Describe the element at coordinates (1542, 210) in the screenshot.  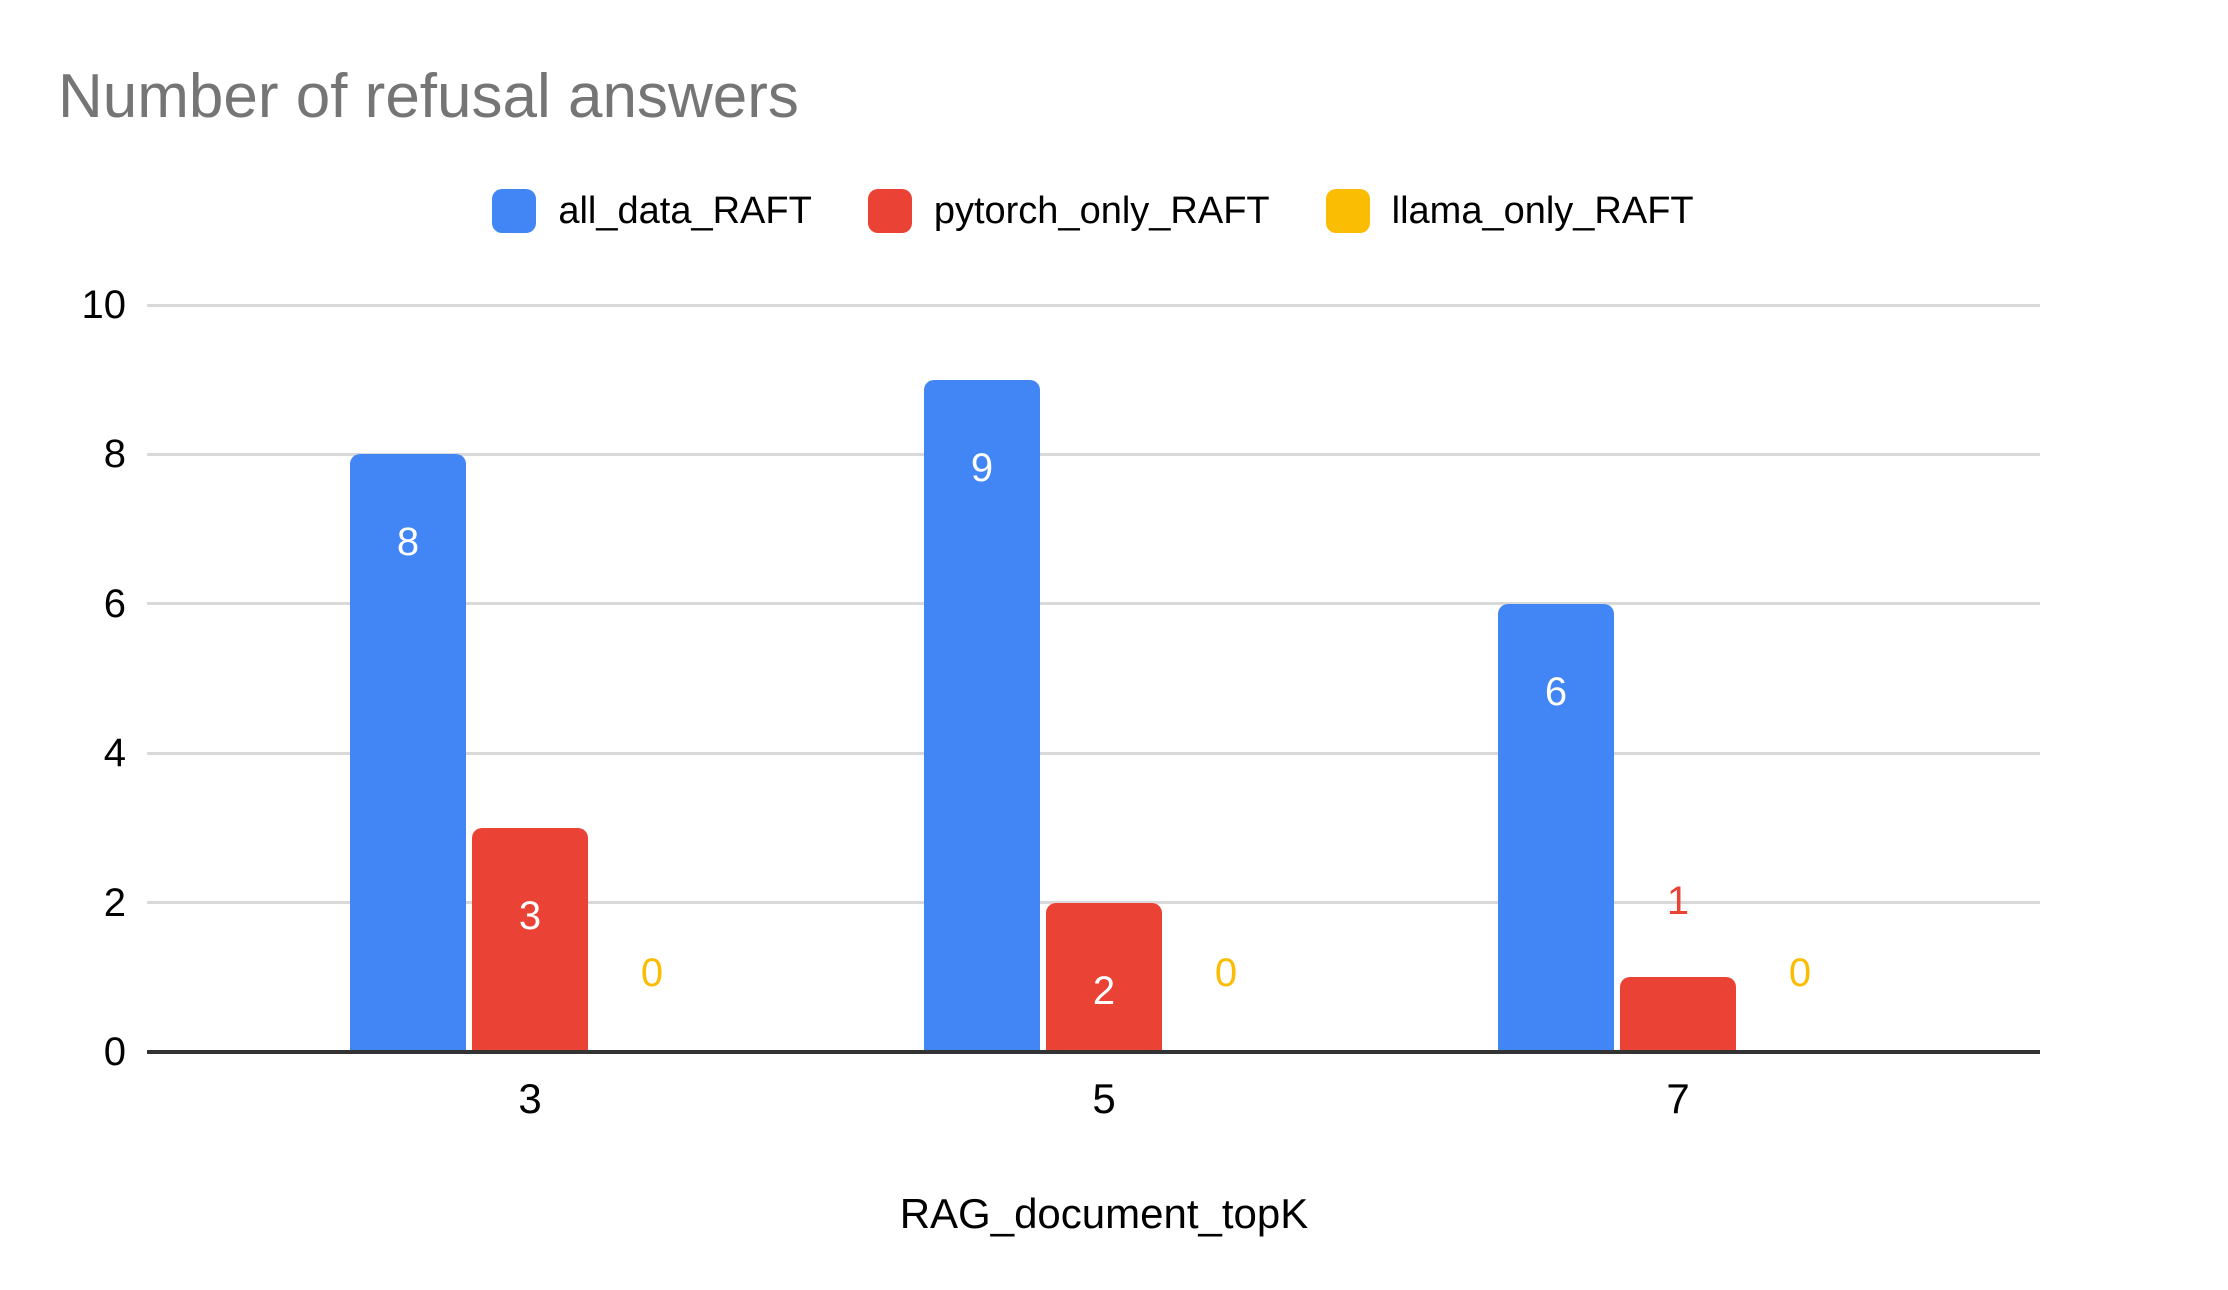
I see `legend-item-label: llama_only_RAFT` at that location.